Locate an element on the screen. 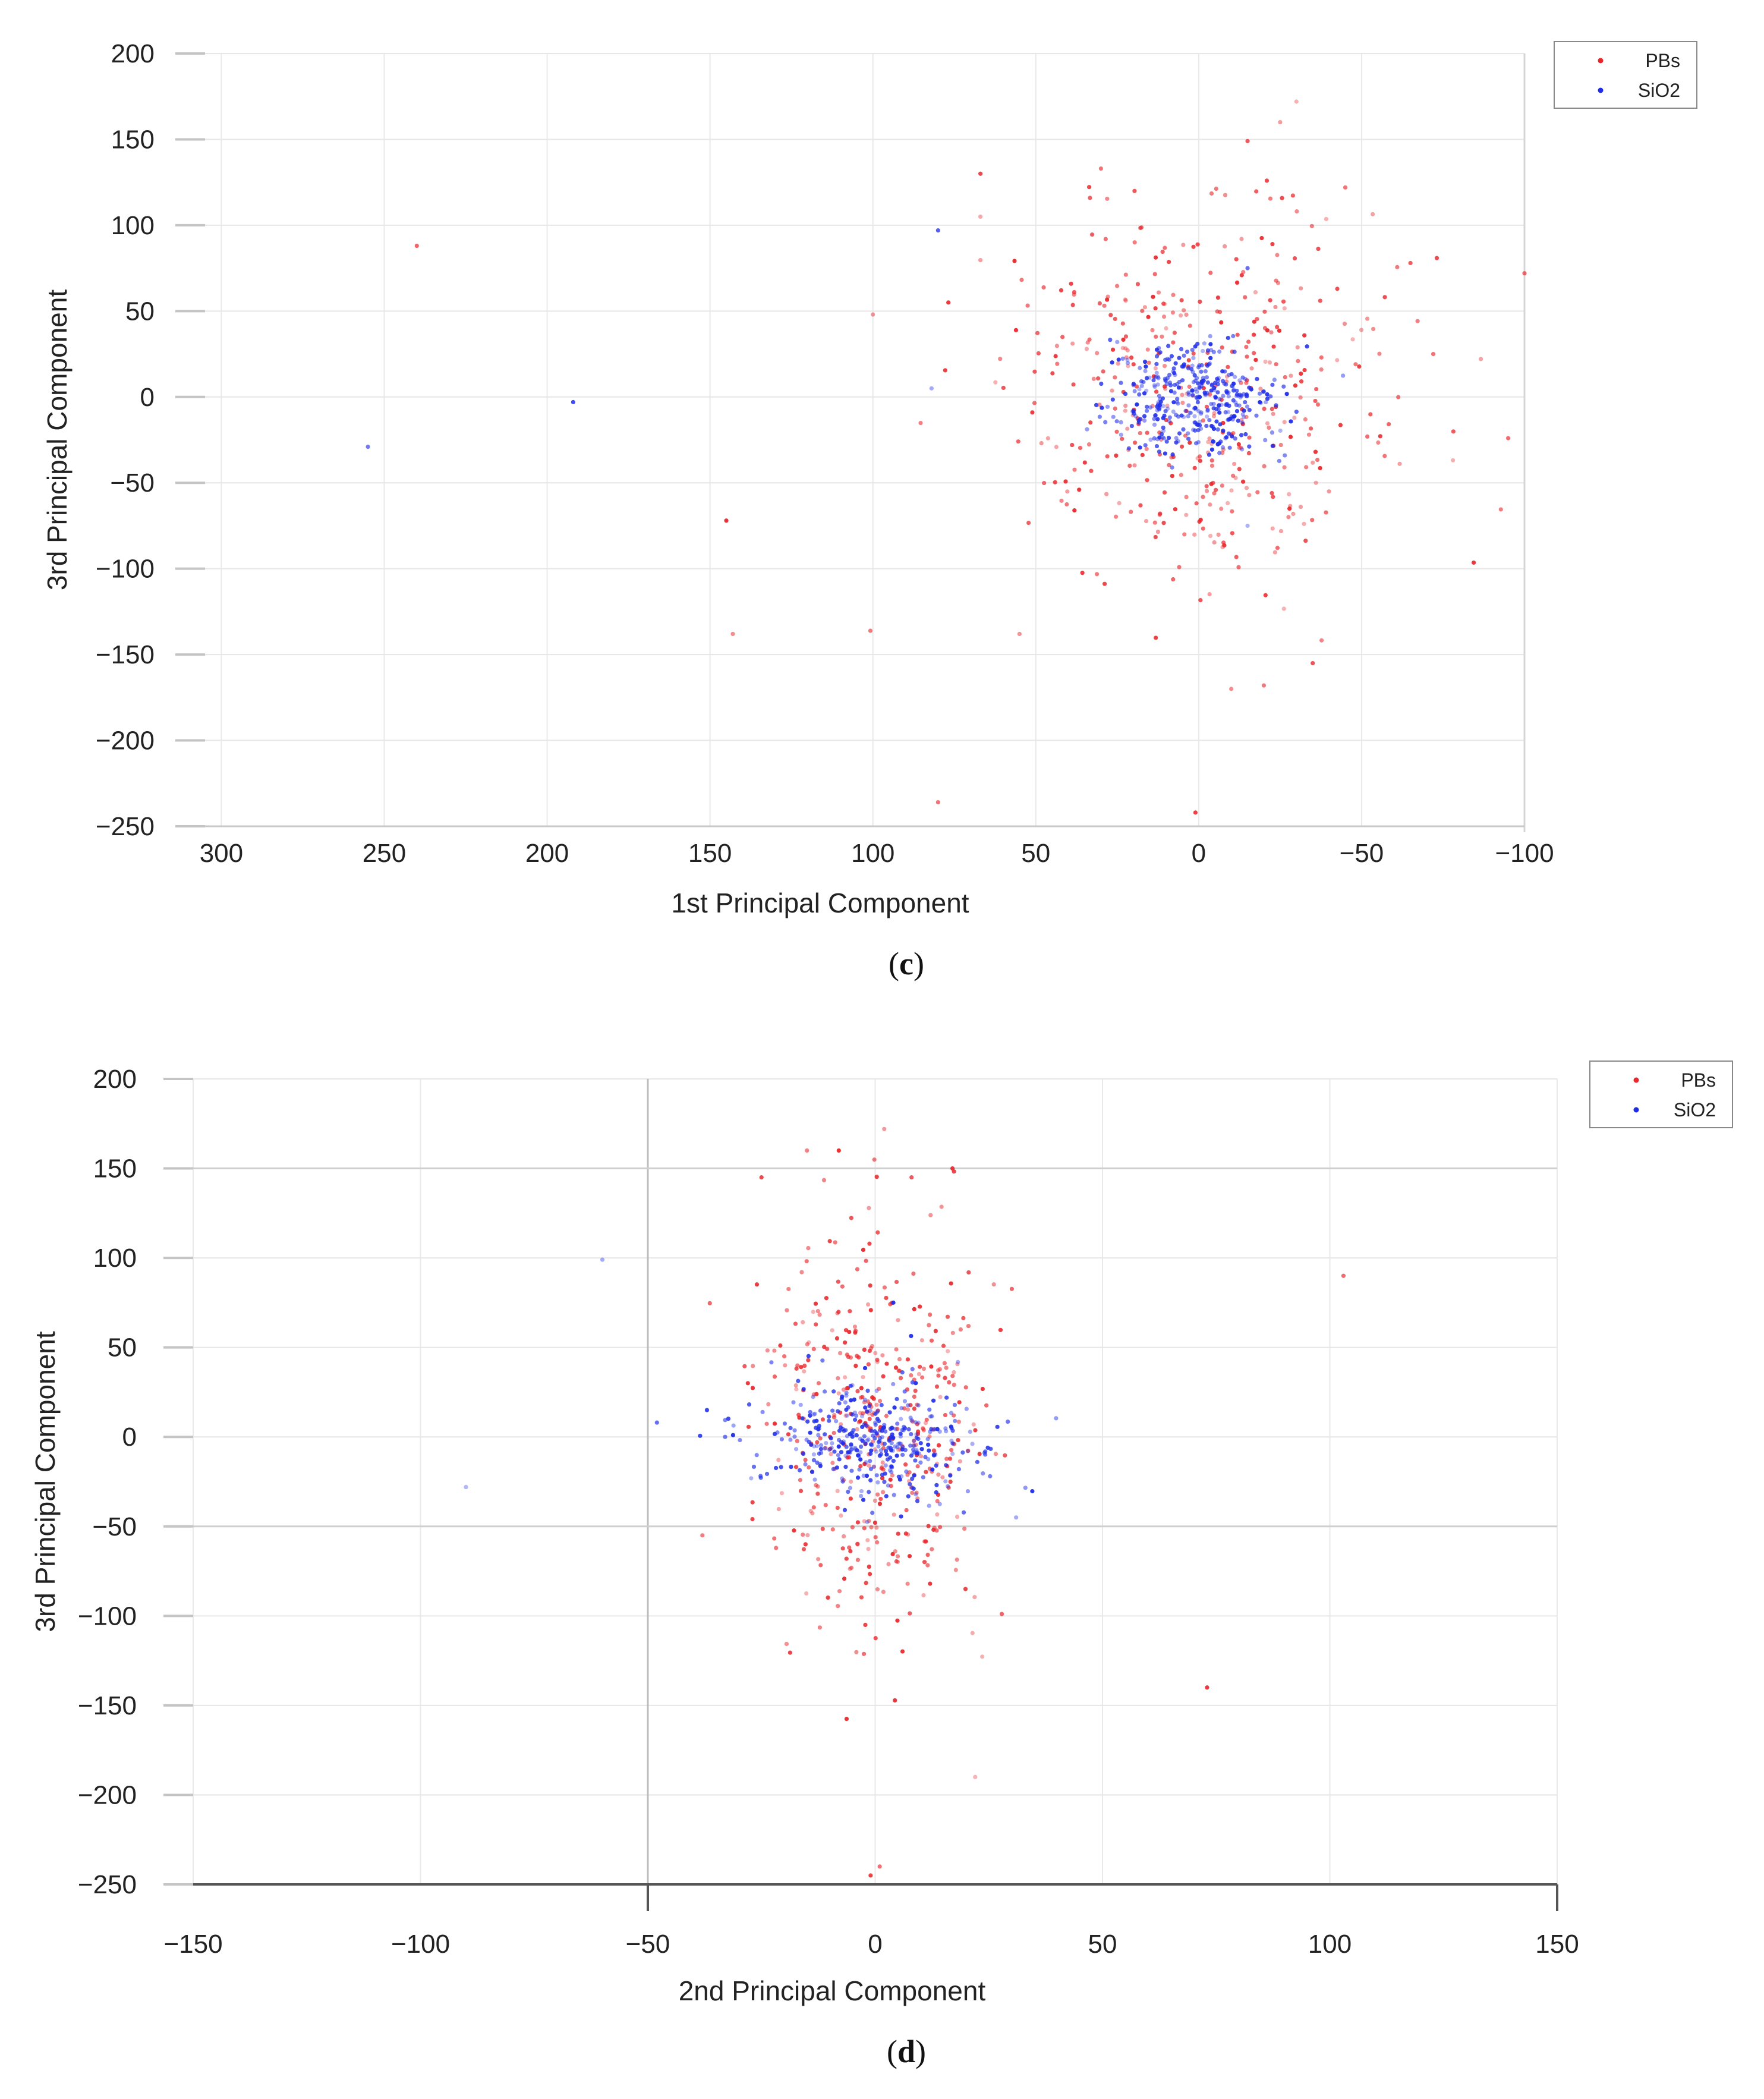 The image size is (1764, 2099). y-tick-label: 150 is located at coordinates (133, 140).